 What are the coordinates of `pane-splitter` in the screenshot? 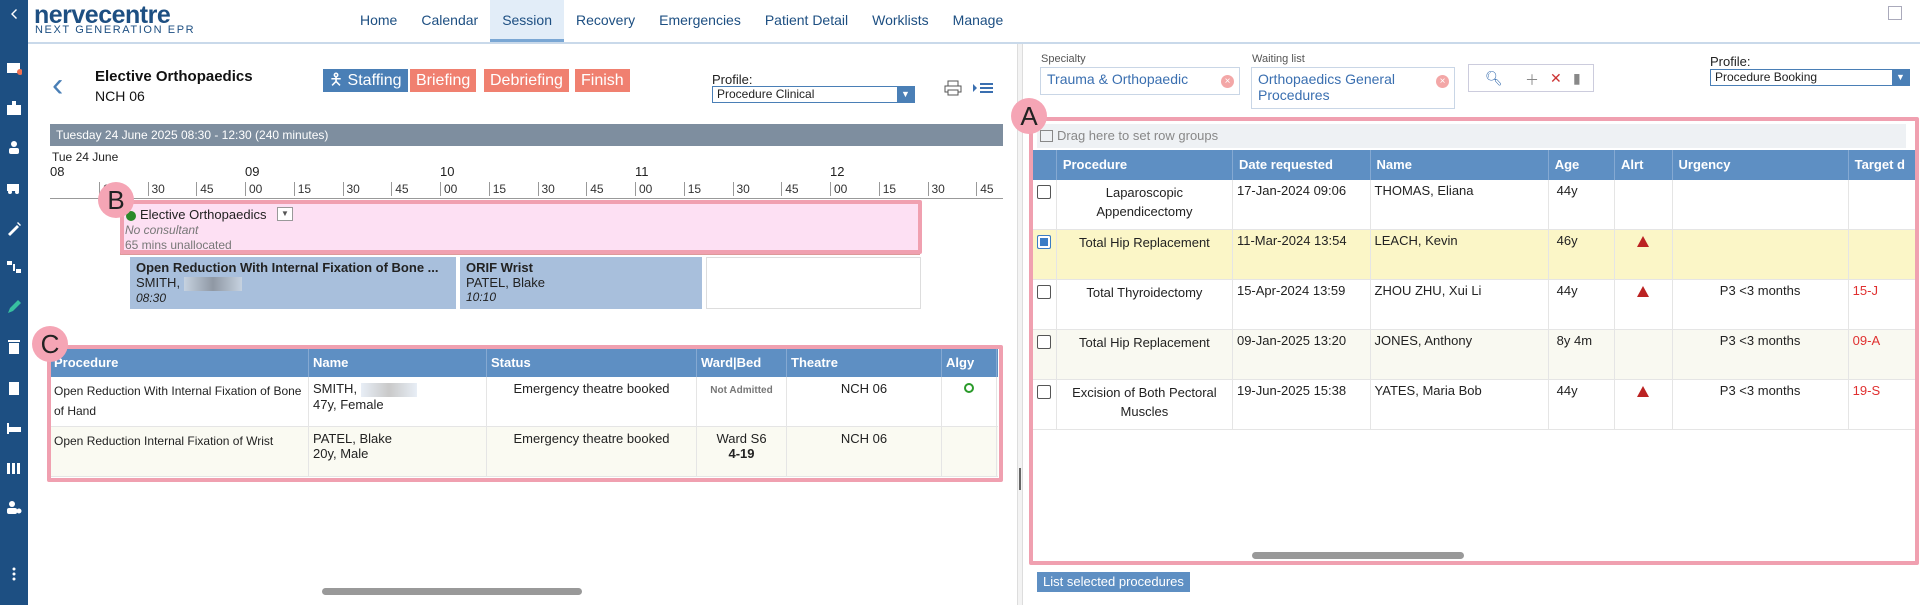 It's located at (1020, 324).